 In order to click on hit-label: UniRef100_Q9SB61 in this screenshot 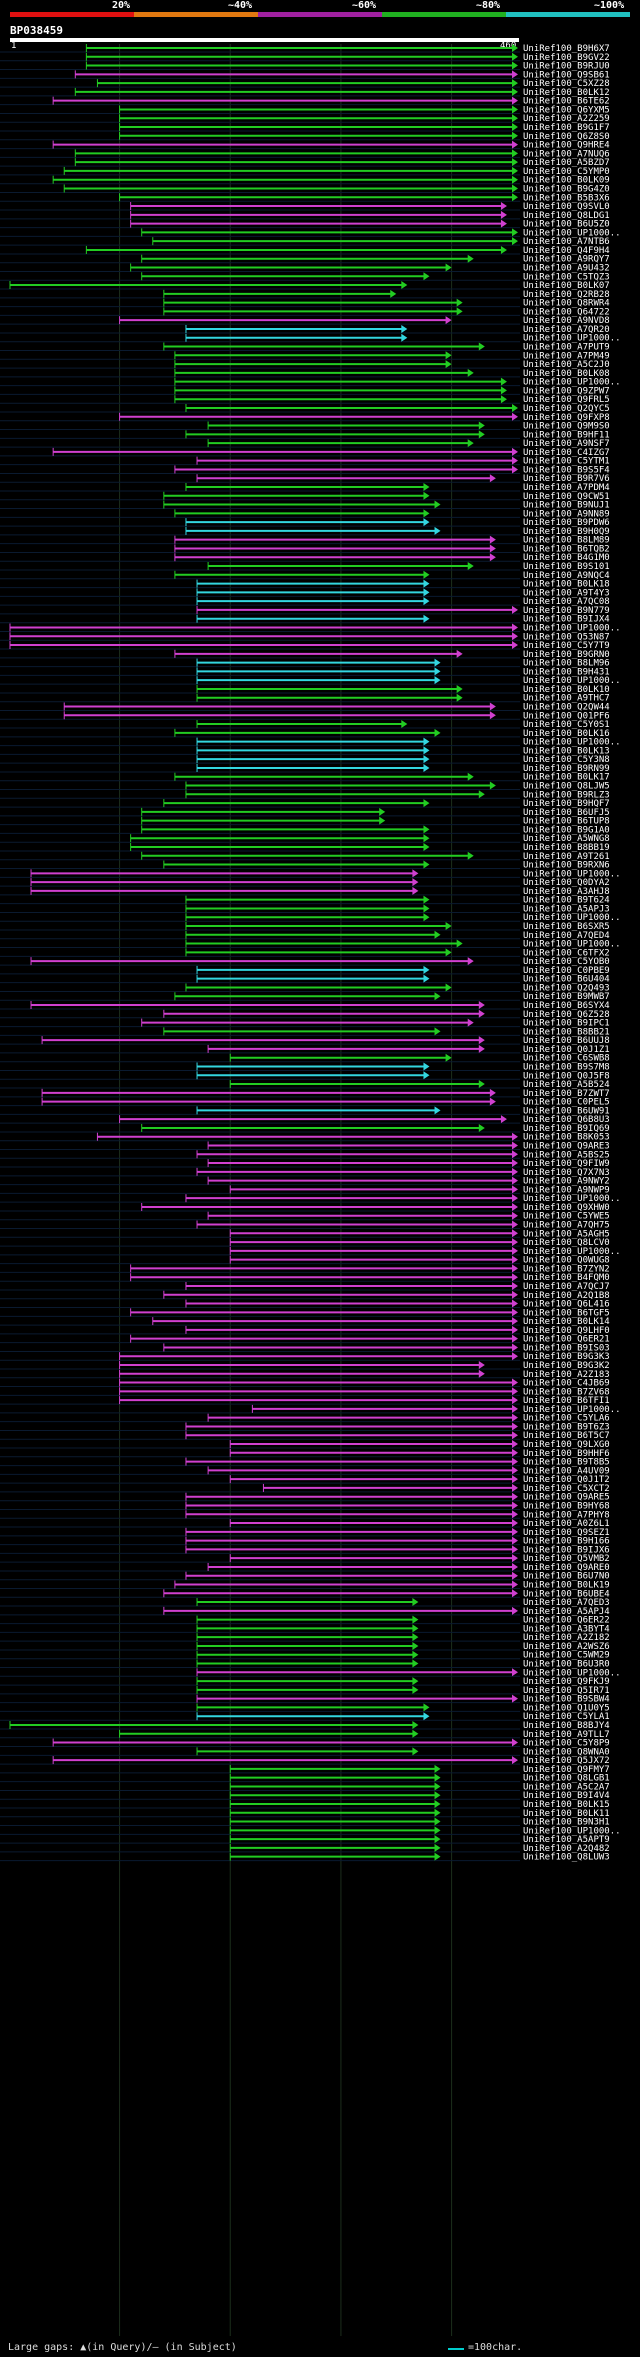, I will do `click(566, 75)`.